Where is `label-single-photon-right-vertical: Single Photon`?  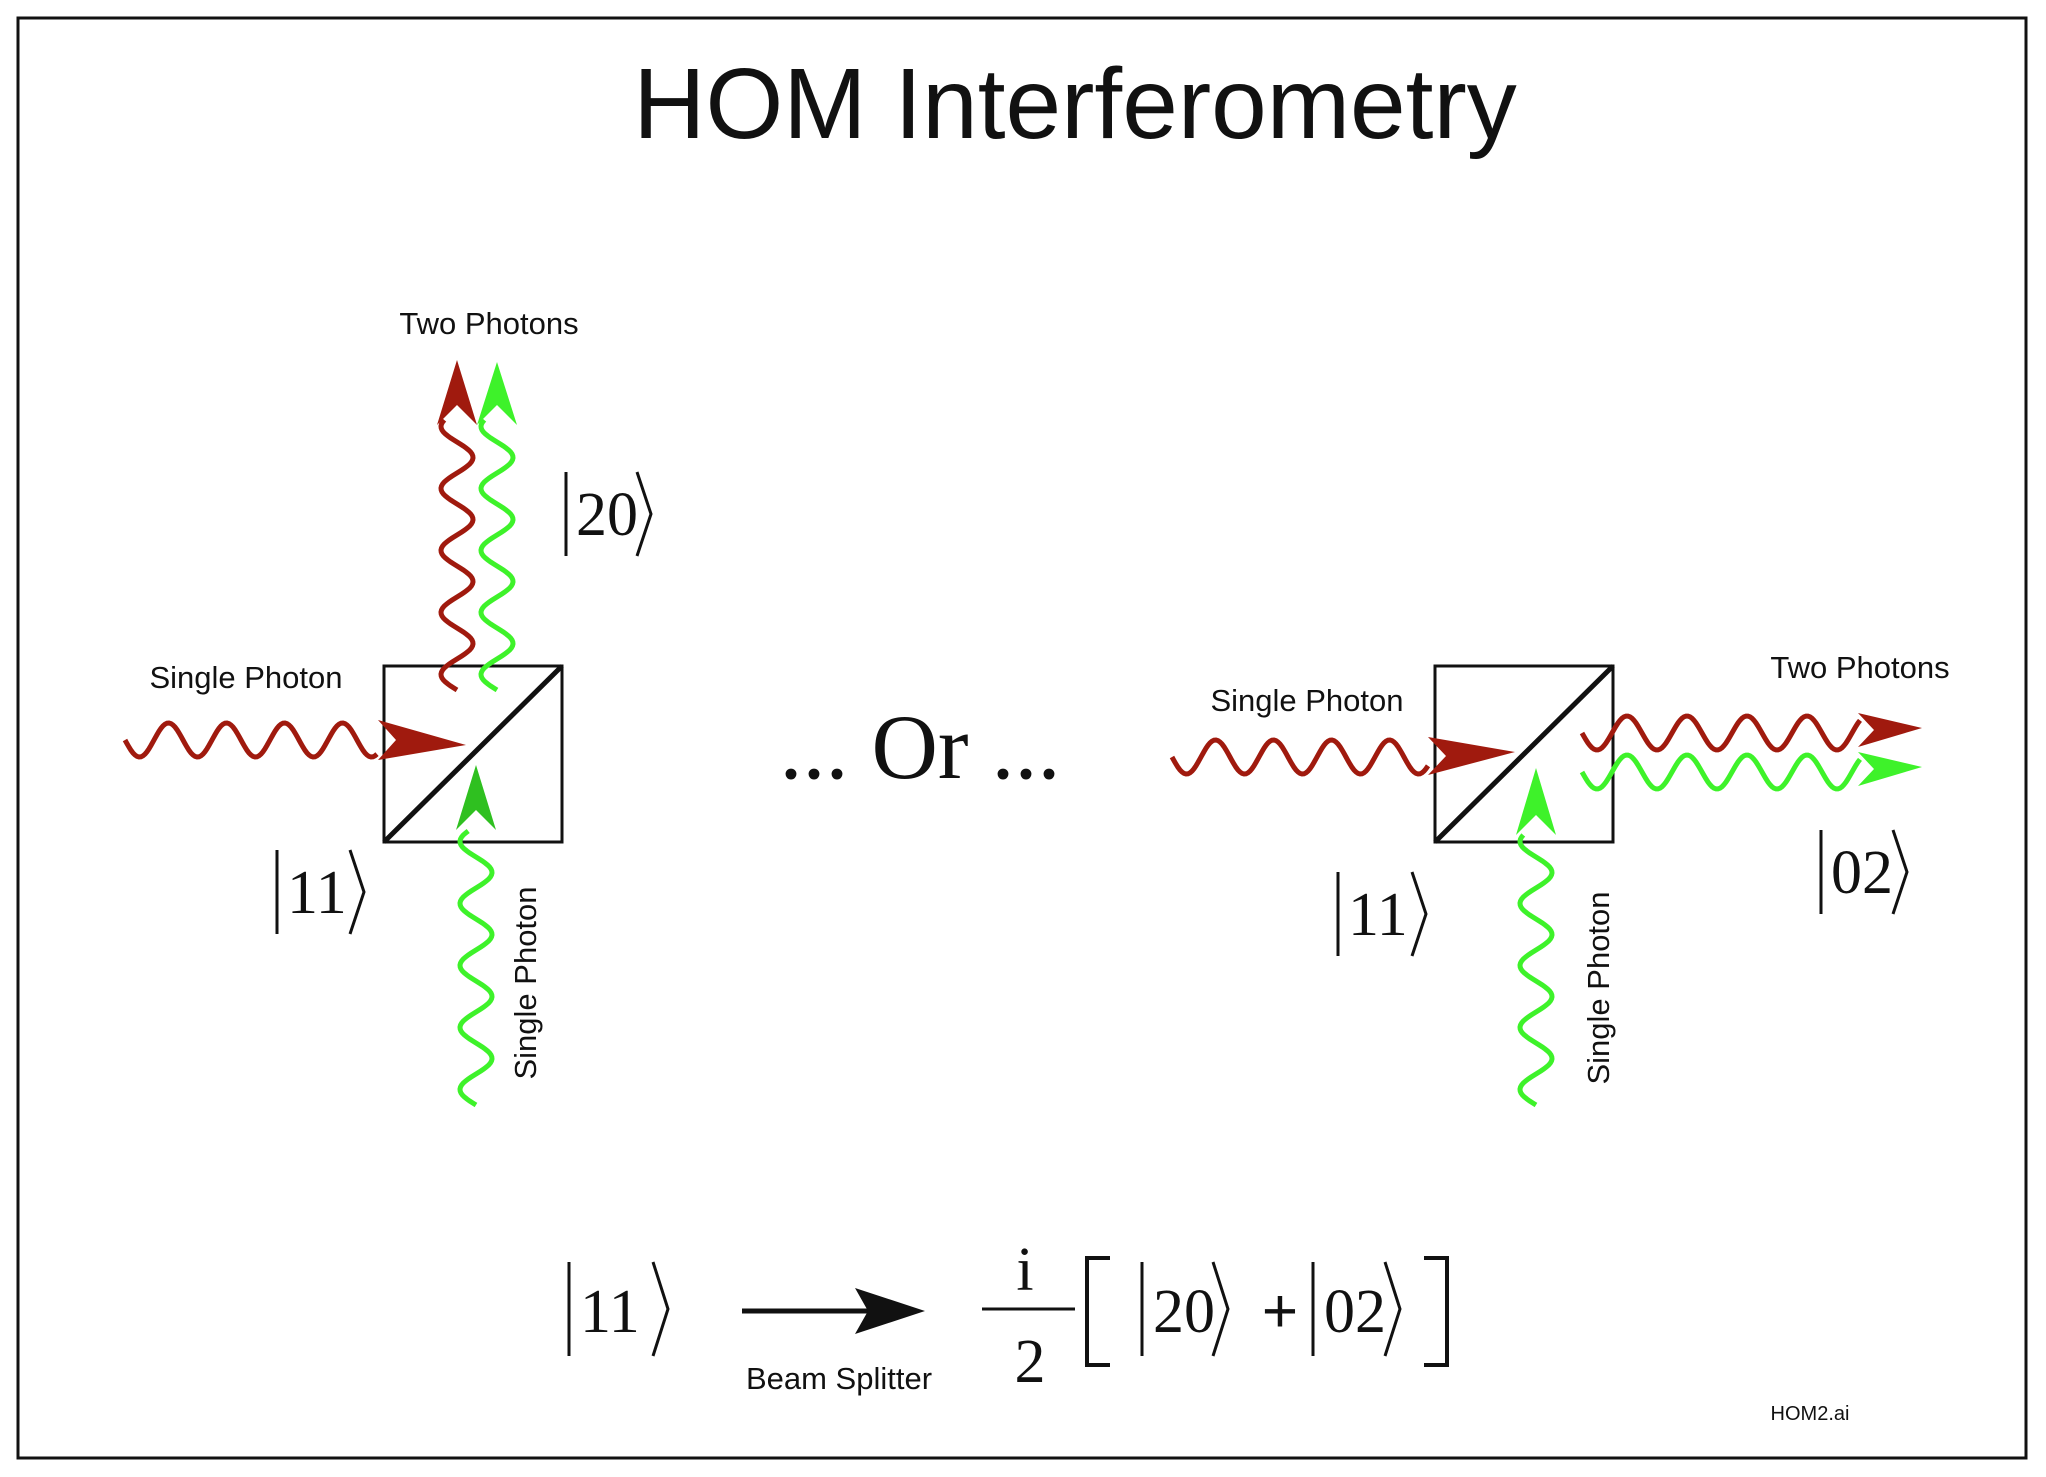 label-single-photon-right-vertical: Single Photon is located at coordinates (1598, 987).